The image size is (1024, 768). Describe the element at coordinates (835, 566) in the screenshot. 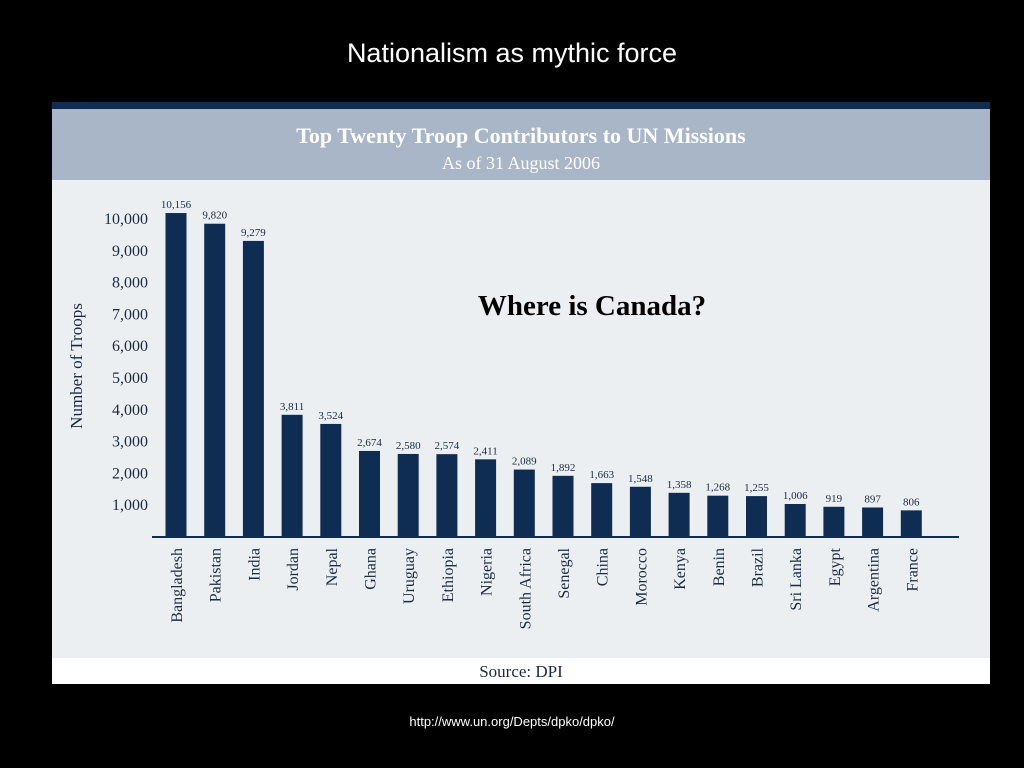

I see `x-tick-label: Egypt` at that location.